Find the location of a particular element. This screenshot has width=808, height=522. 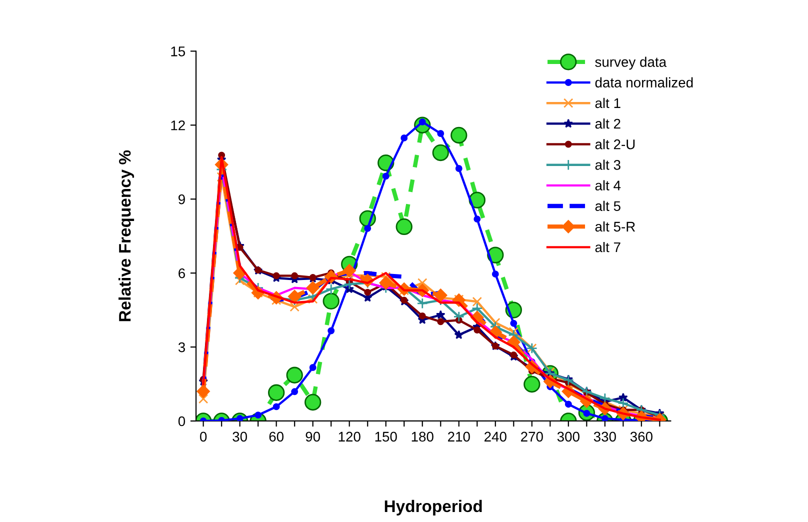

legend-label: alt 3 is located at coordinates (607, 165).